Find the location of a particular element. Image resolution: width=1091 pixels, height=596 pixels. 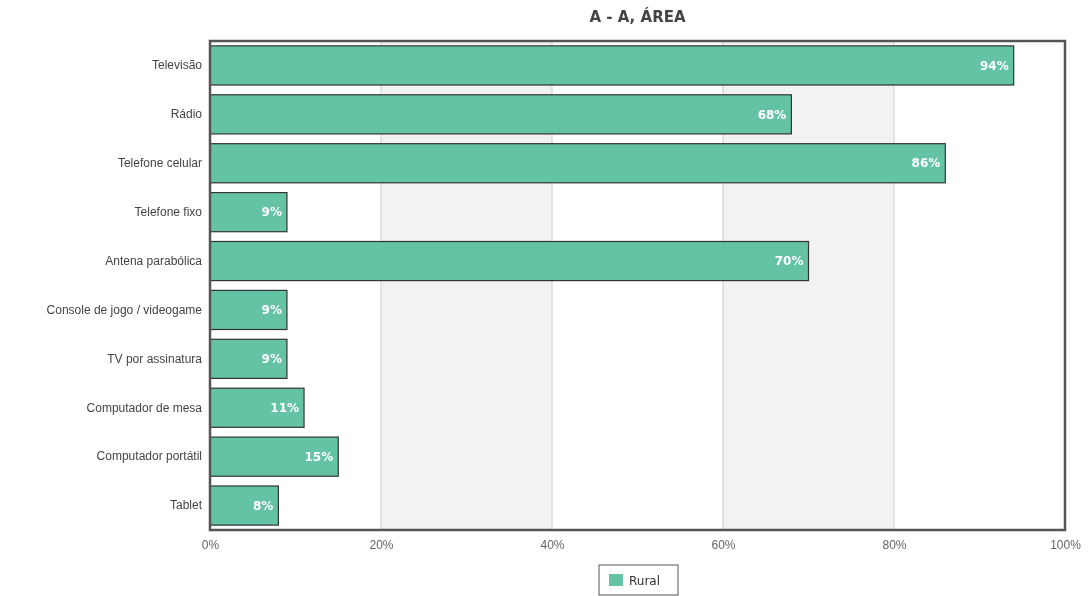

x-tick-label: 40% is located at coordinates (552, 544).